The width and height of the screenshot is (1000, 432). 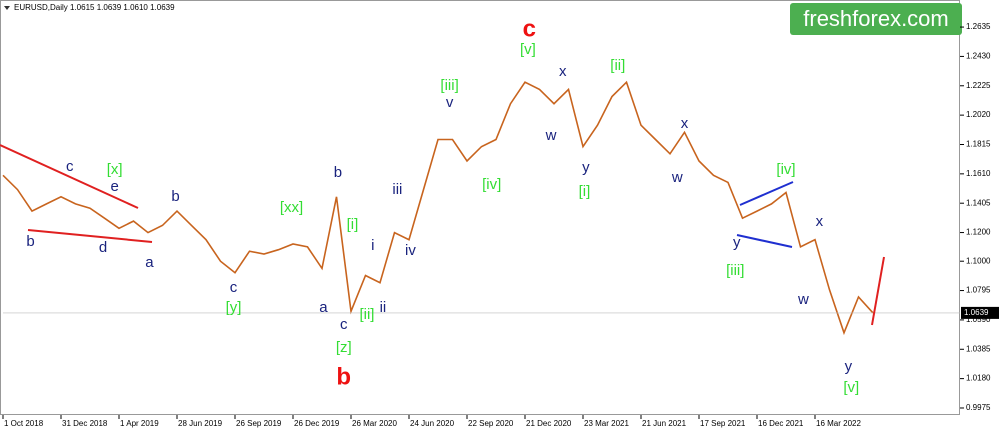 I want to click on wave-label: ii, so click(x=383, y=307).